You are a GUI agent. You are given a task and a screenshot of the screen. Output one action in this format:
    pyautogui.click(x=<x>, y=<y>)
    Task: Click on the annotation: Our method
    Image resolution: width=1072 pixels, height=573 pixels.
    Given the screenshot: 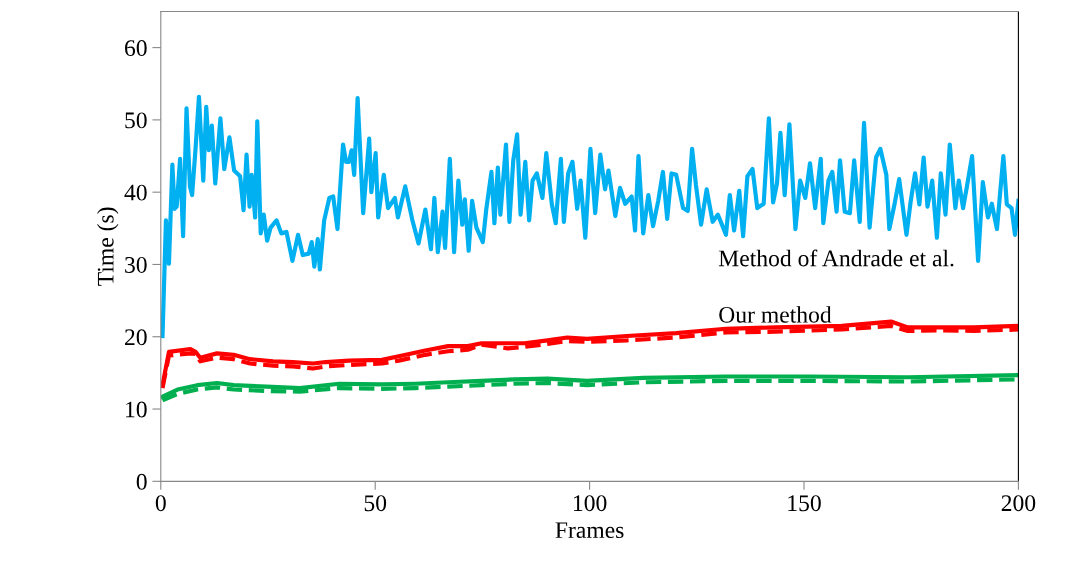 What is the action you would take?
    pyautogui.click(x=775, y=314)
    